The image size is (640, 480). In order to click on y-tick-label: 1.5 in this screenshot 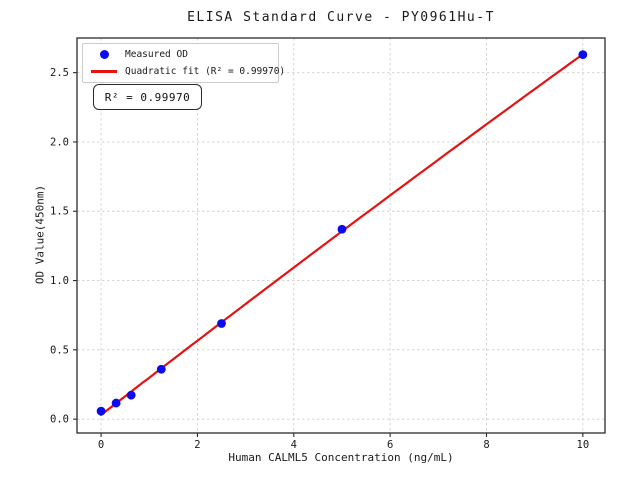, I will do `click(59, 212)`.